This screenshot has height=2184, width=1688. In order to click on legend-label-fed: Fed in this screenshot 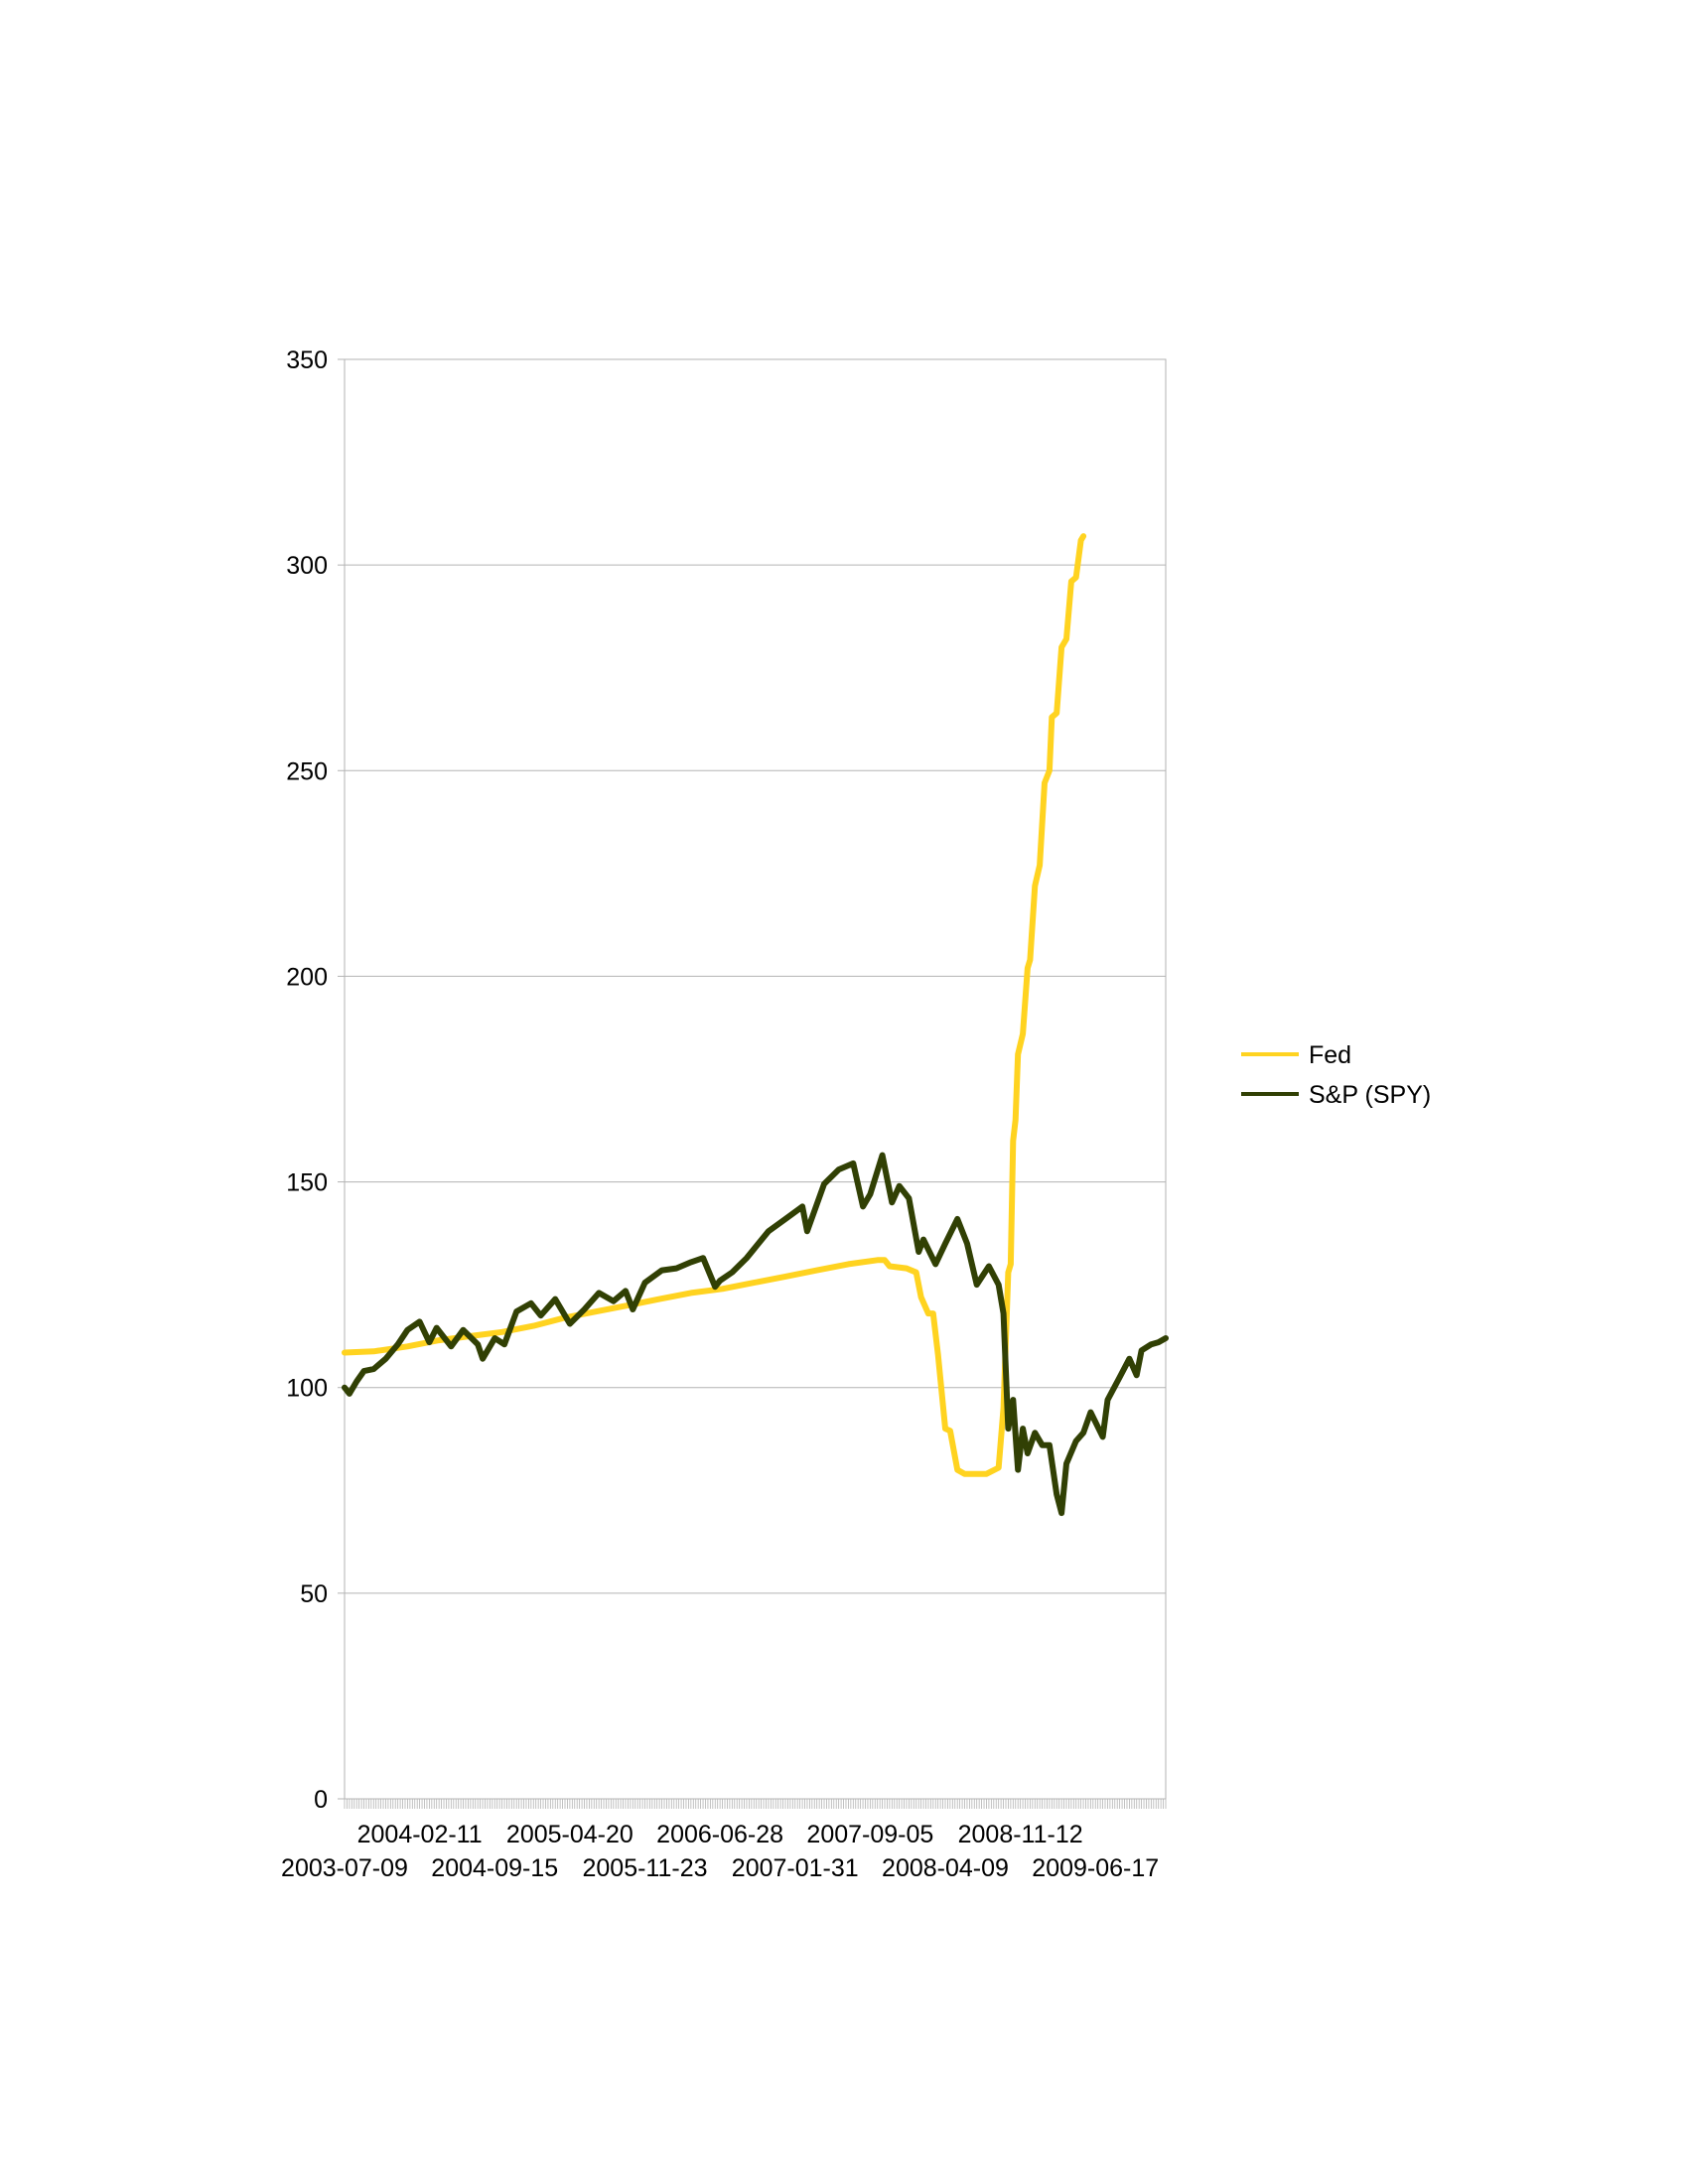, I will do `click(1330, 1055)`.